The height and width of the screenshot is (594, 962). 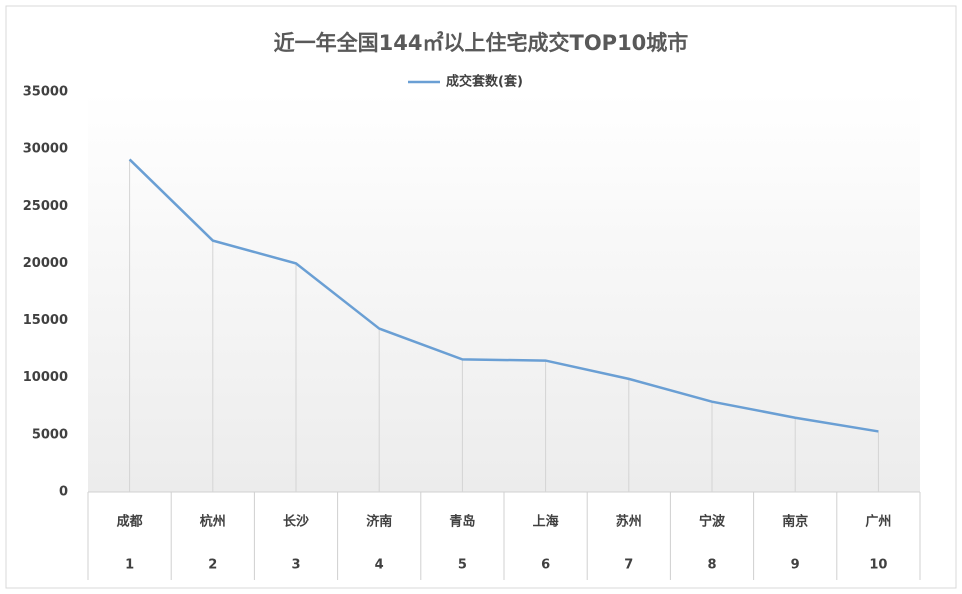 What do you see at coordinates (296, 522) in the screenshot?
I see `x-tick-label: 长沙` at bounding box center [296, 522].